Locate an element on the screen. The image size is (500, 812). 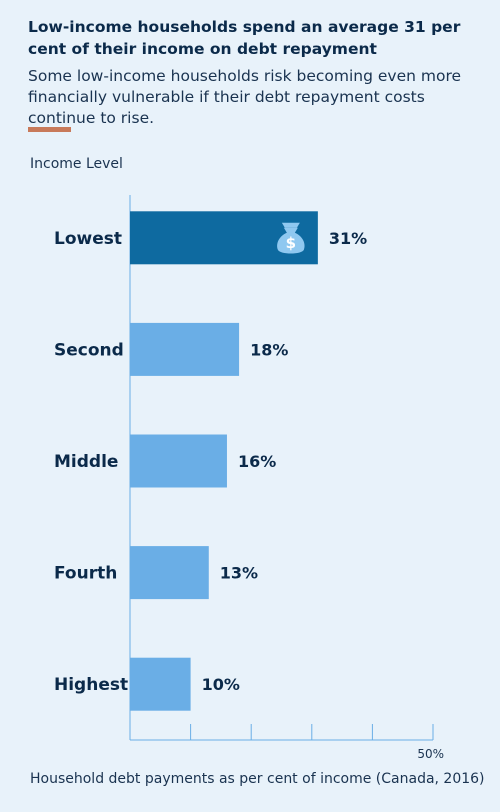
value-label: 16% is located at coordinates (257, 461).